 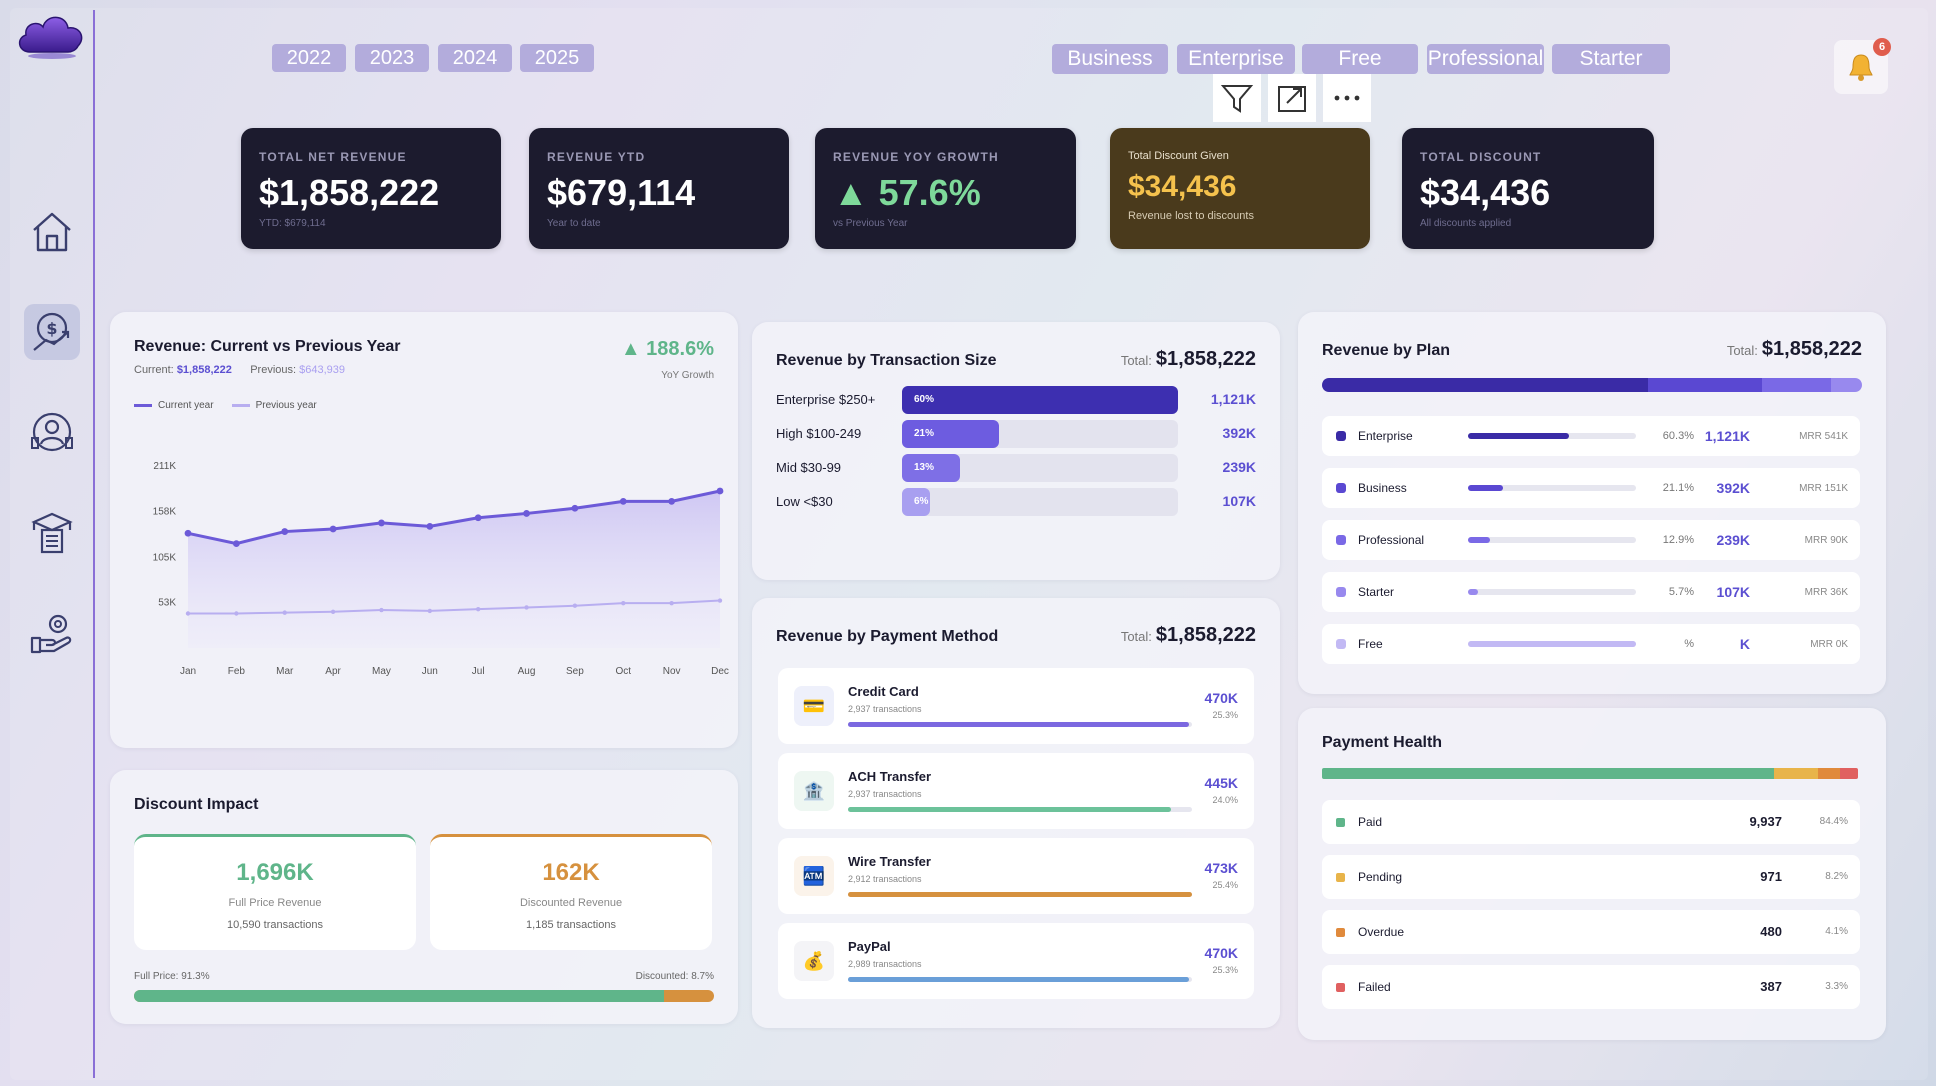 What do you see at coordinates (52, 36) in the screenshot?
I see `cloud-logo-icon` at bounding box center [52, 36].